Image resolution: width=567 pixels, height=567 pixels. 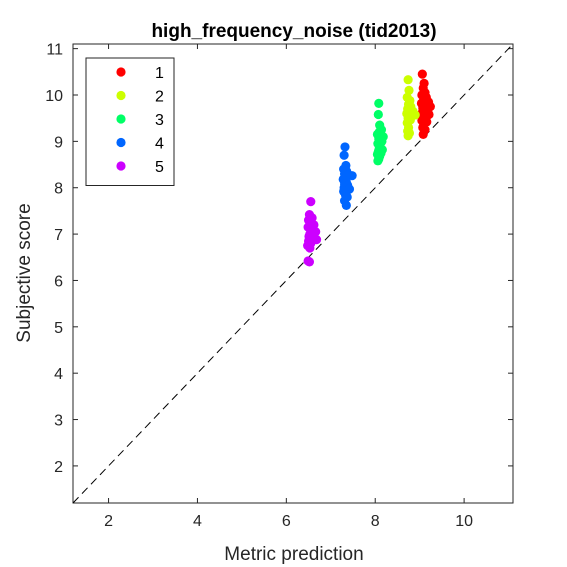 I want to click on x-tick-label: 2, so click(x=108, y=521).